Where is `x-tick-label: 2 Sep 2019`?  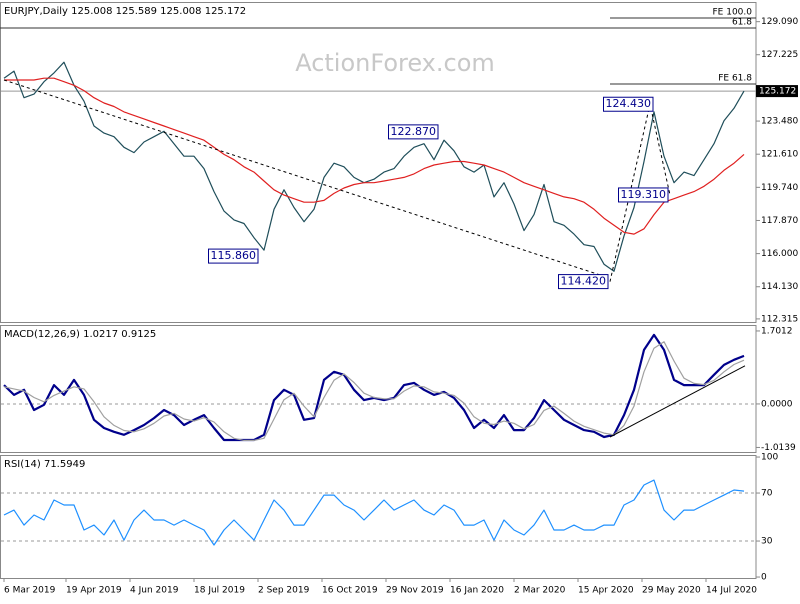 x-tick-label: 2 Sep 2019 is located at coordinates (284, 591).